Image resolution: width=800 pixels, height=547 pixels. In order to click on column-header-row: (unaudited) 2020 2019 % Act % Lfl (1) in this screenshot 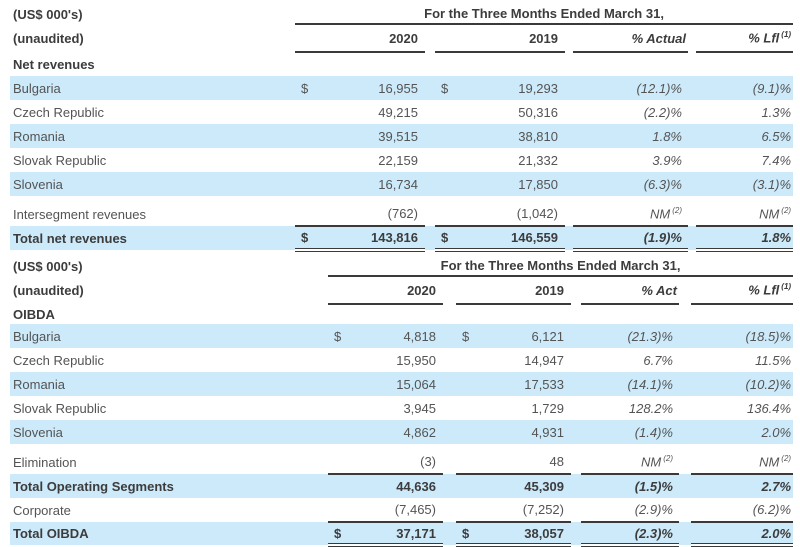, I will do `click(402, 290)`.